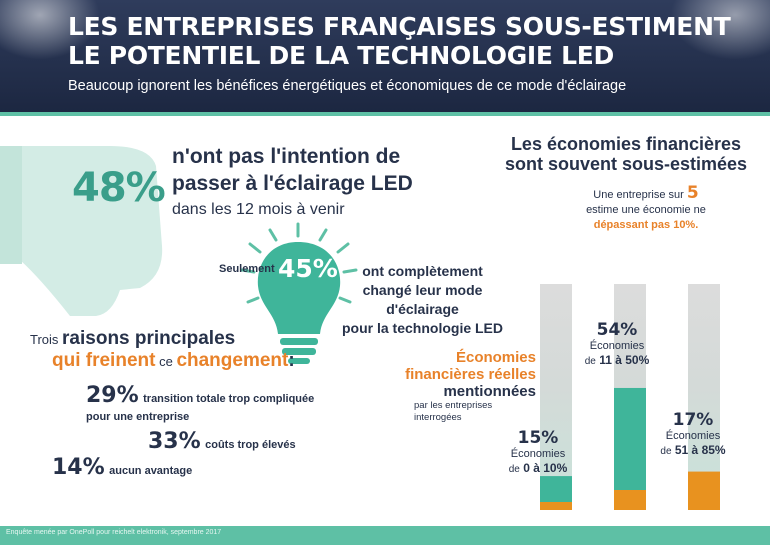 The height and width of the screenshot is (545, 770). Describe the element at coordinates (514, 469) in the screenshot. I see `bar-1-de: de` at that location.